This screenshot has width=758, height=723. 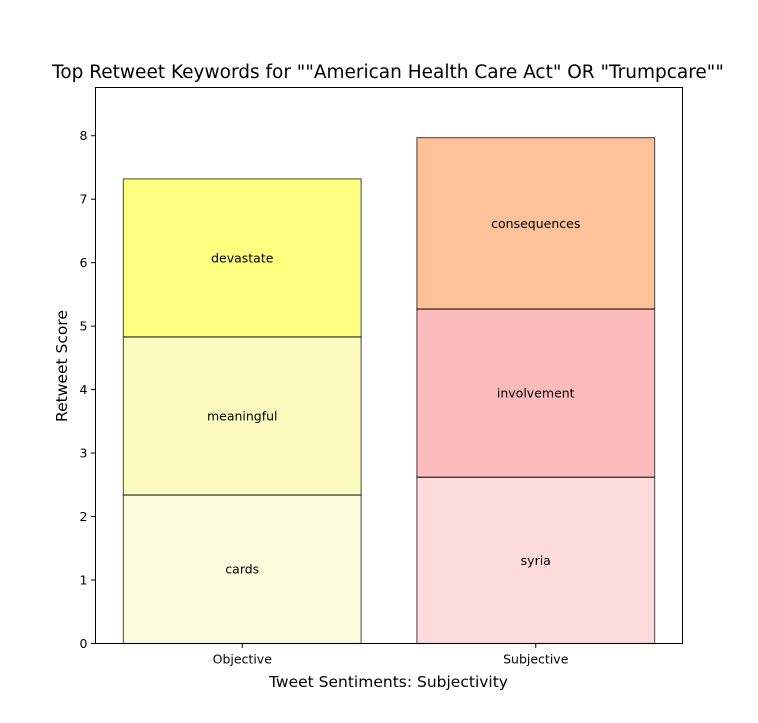 I want to click on x-tick-label: Objective, so click(x=243, y=659).